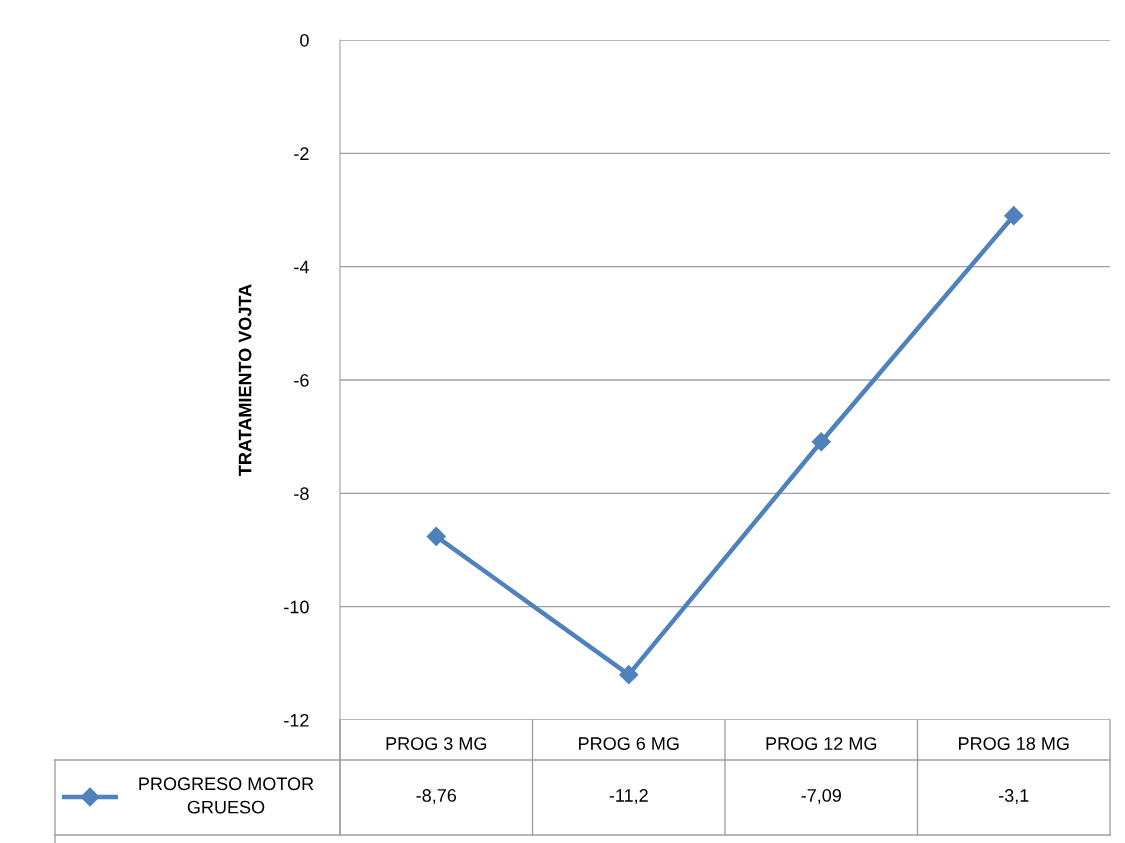 Image resolution: width=1125 pixels, height=843 pixels. I want to click on y-tick-label: -4, so click(301, 267).